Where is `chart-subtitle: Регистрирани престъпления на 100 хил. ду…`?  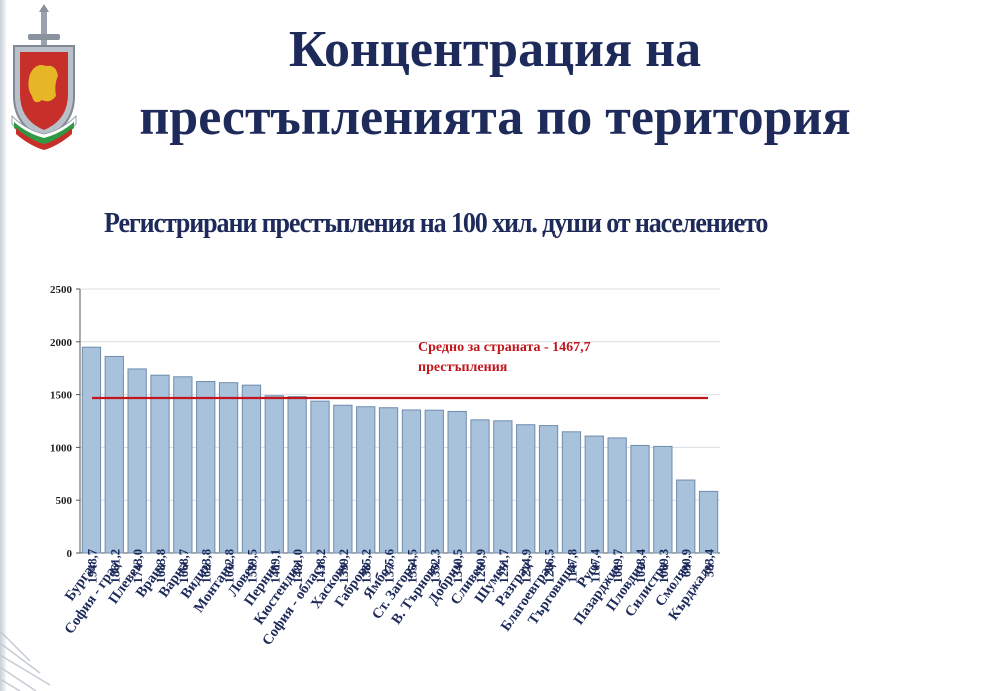
chart-subtitle: Регистрирани престъпления на 100 хил. ду… is located at coordinates (436, 223).